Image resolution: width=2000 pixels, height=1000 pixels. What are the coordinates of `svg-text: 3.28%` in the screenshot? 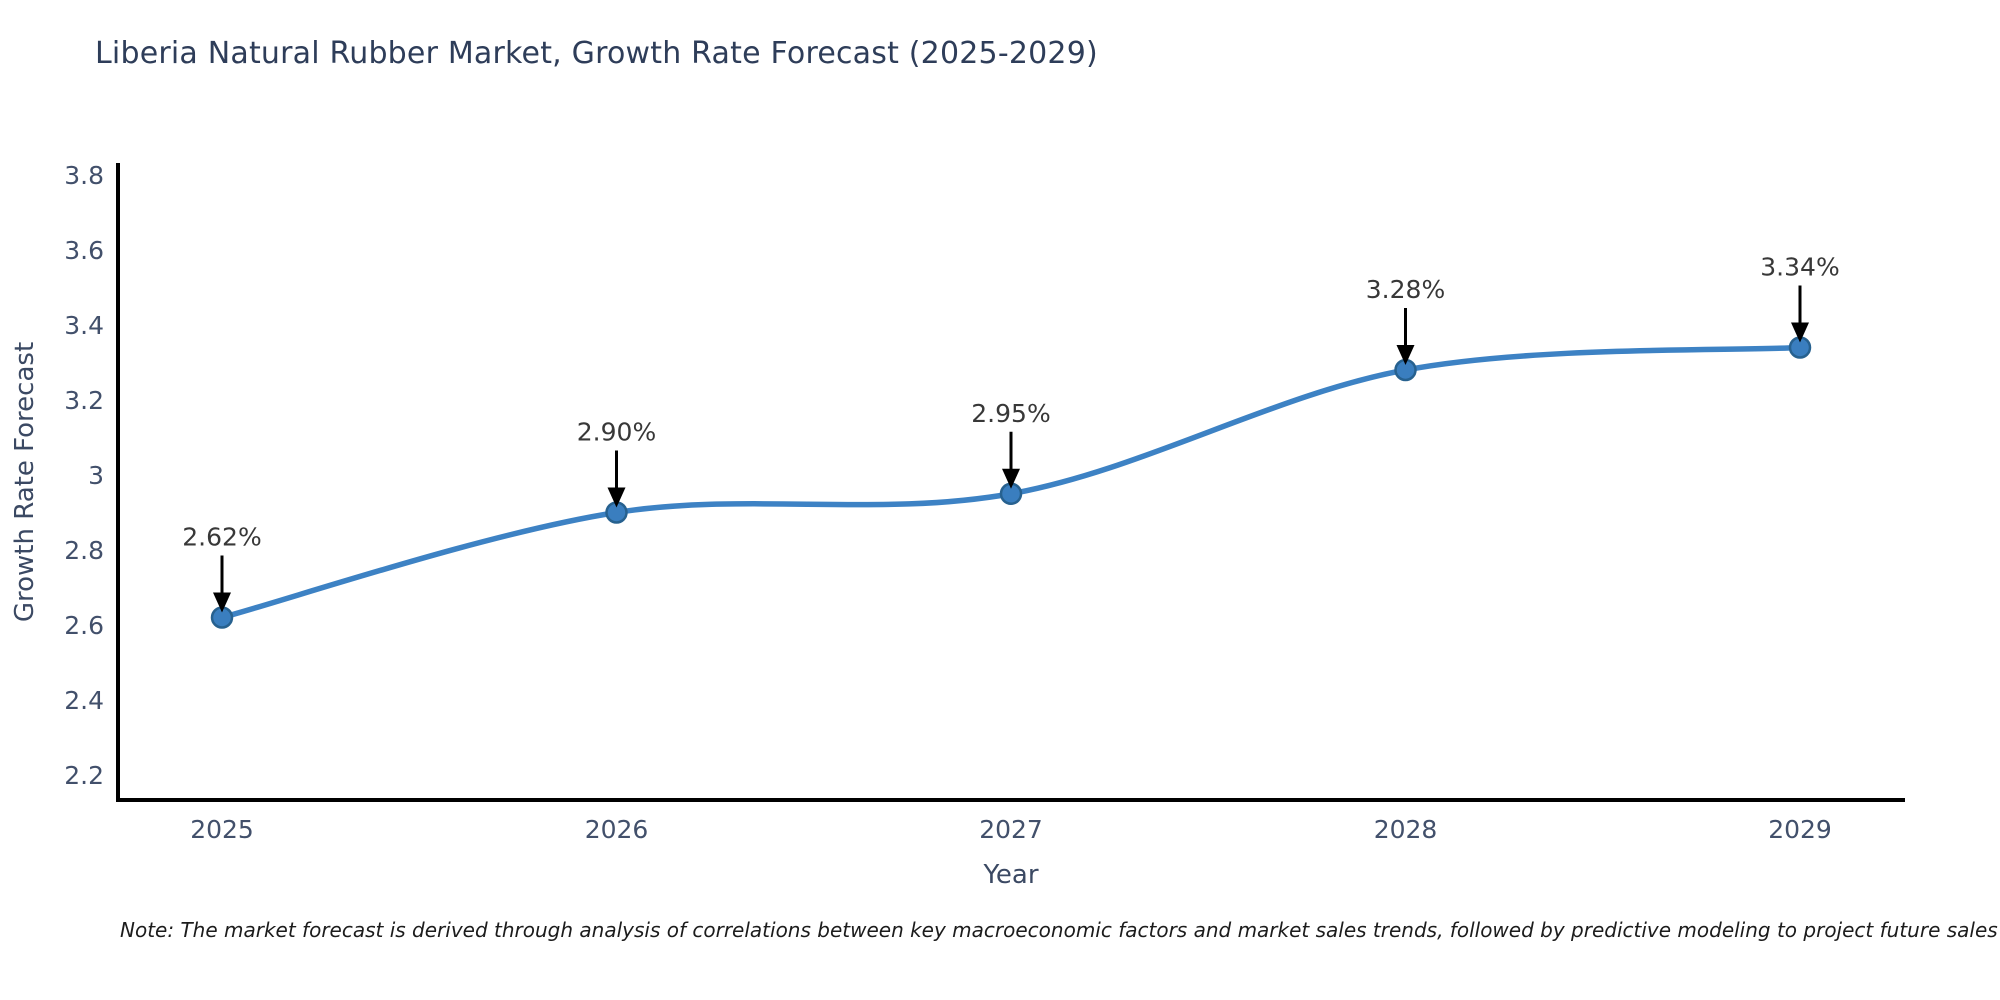 It's located at (1405, 289).